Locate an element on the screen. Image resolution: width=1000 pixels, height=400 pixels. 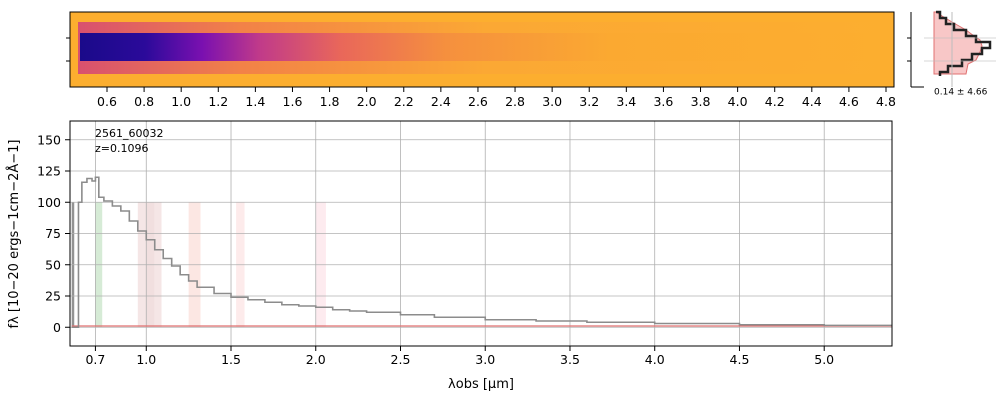
top-x-tick-label: 4.6 is located at coordinates (849, 101).